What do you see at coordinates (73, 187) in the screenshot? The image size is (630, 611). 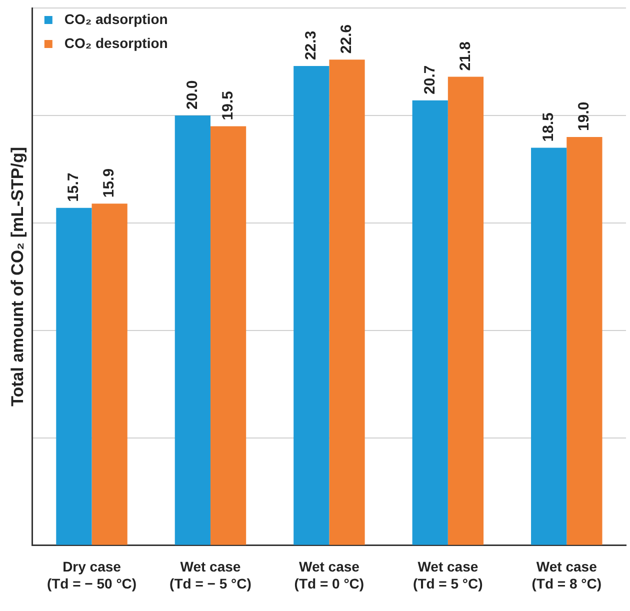 I see `data-label: 15.7` at bounding box center [73, 187].